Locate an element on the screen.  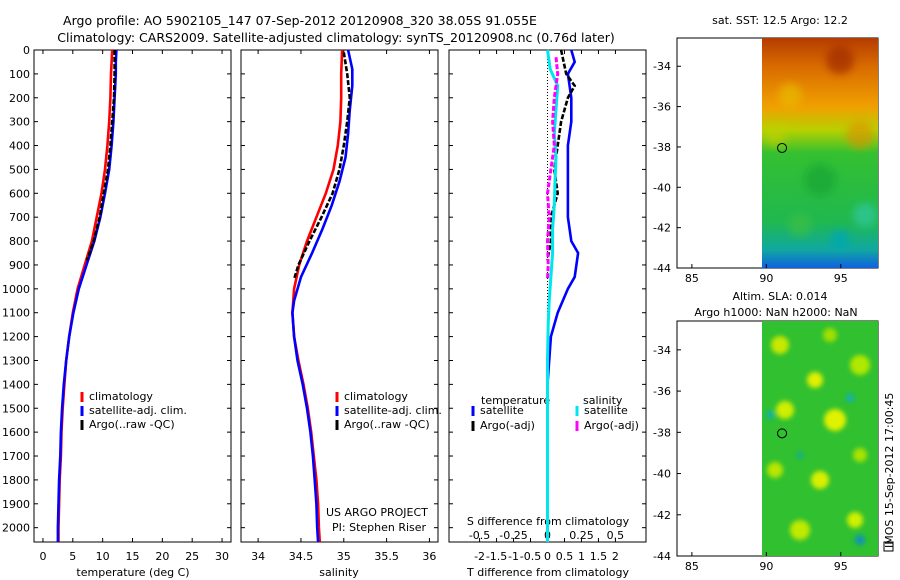
depth-tick-label: 700 is located at coordinates (19, 217).